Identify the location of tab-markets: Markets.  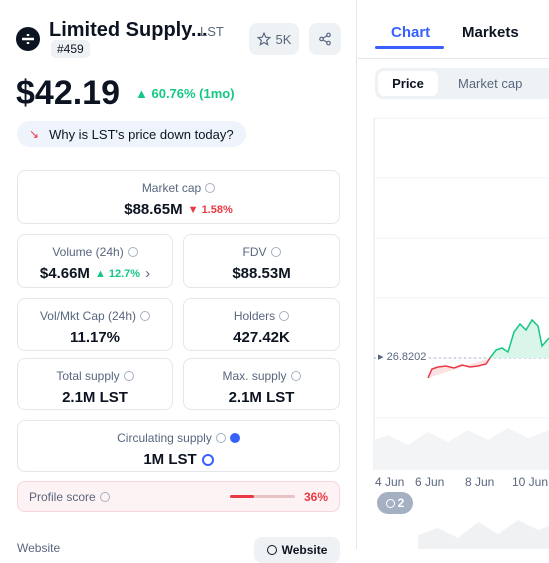
(490, 32).